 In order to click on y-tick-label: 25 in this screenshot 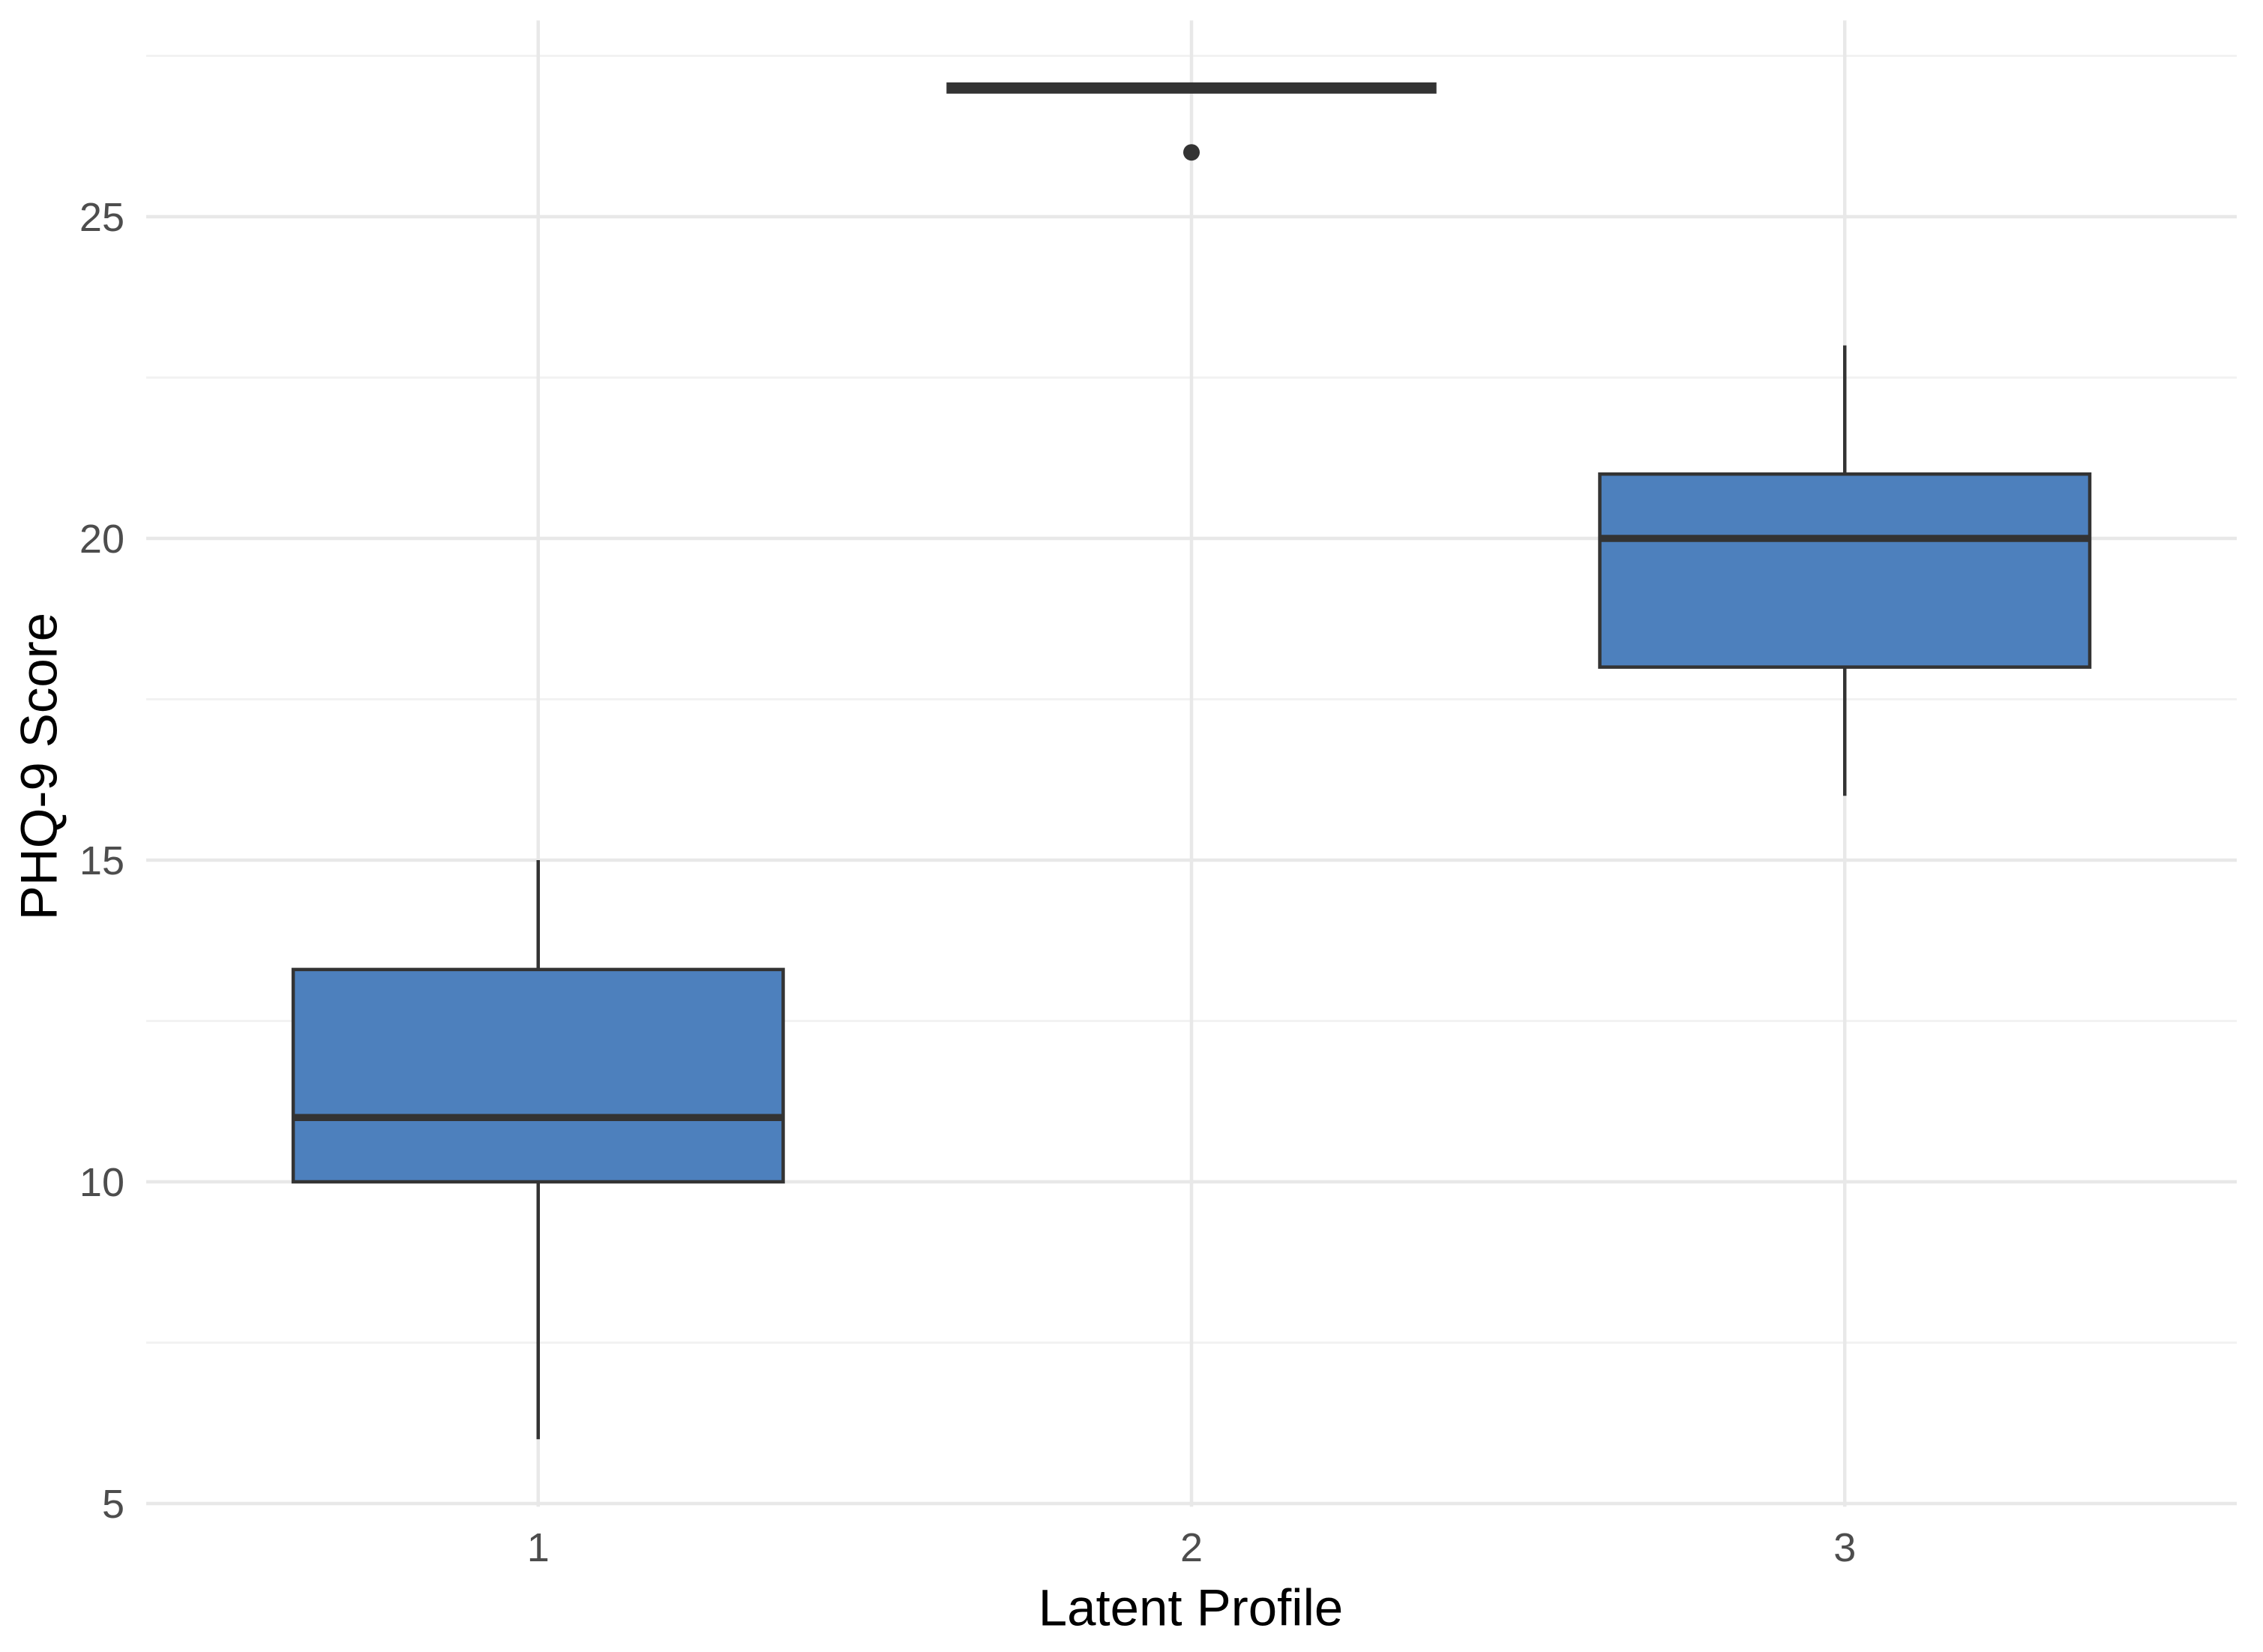, I will do `click(102, 217)`.